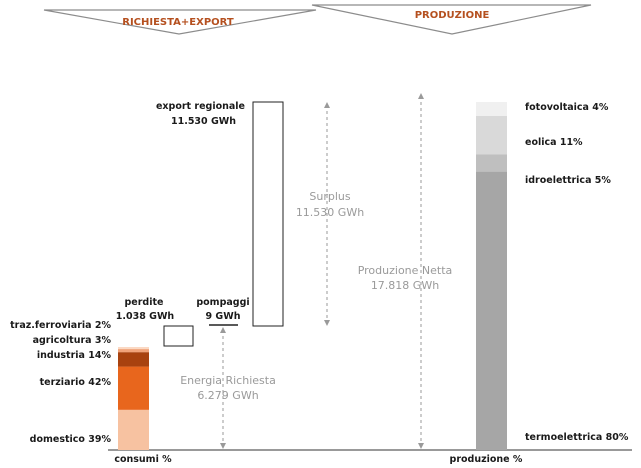  What do you see at coordinates (222, 302) in the screenshot?
I see `pompaggi-label-1: pompaggi` at bounding box center [222, 302].